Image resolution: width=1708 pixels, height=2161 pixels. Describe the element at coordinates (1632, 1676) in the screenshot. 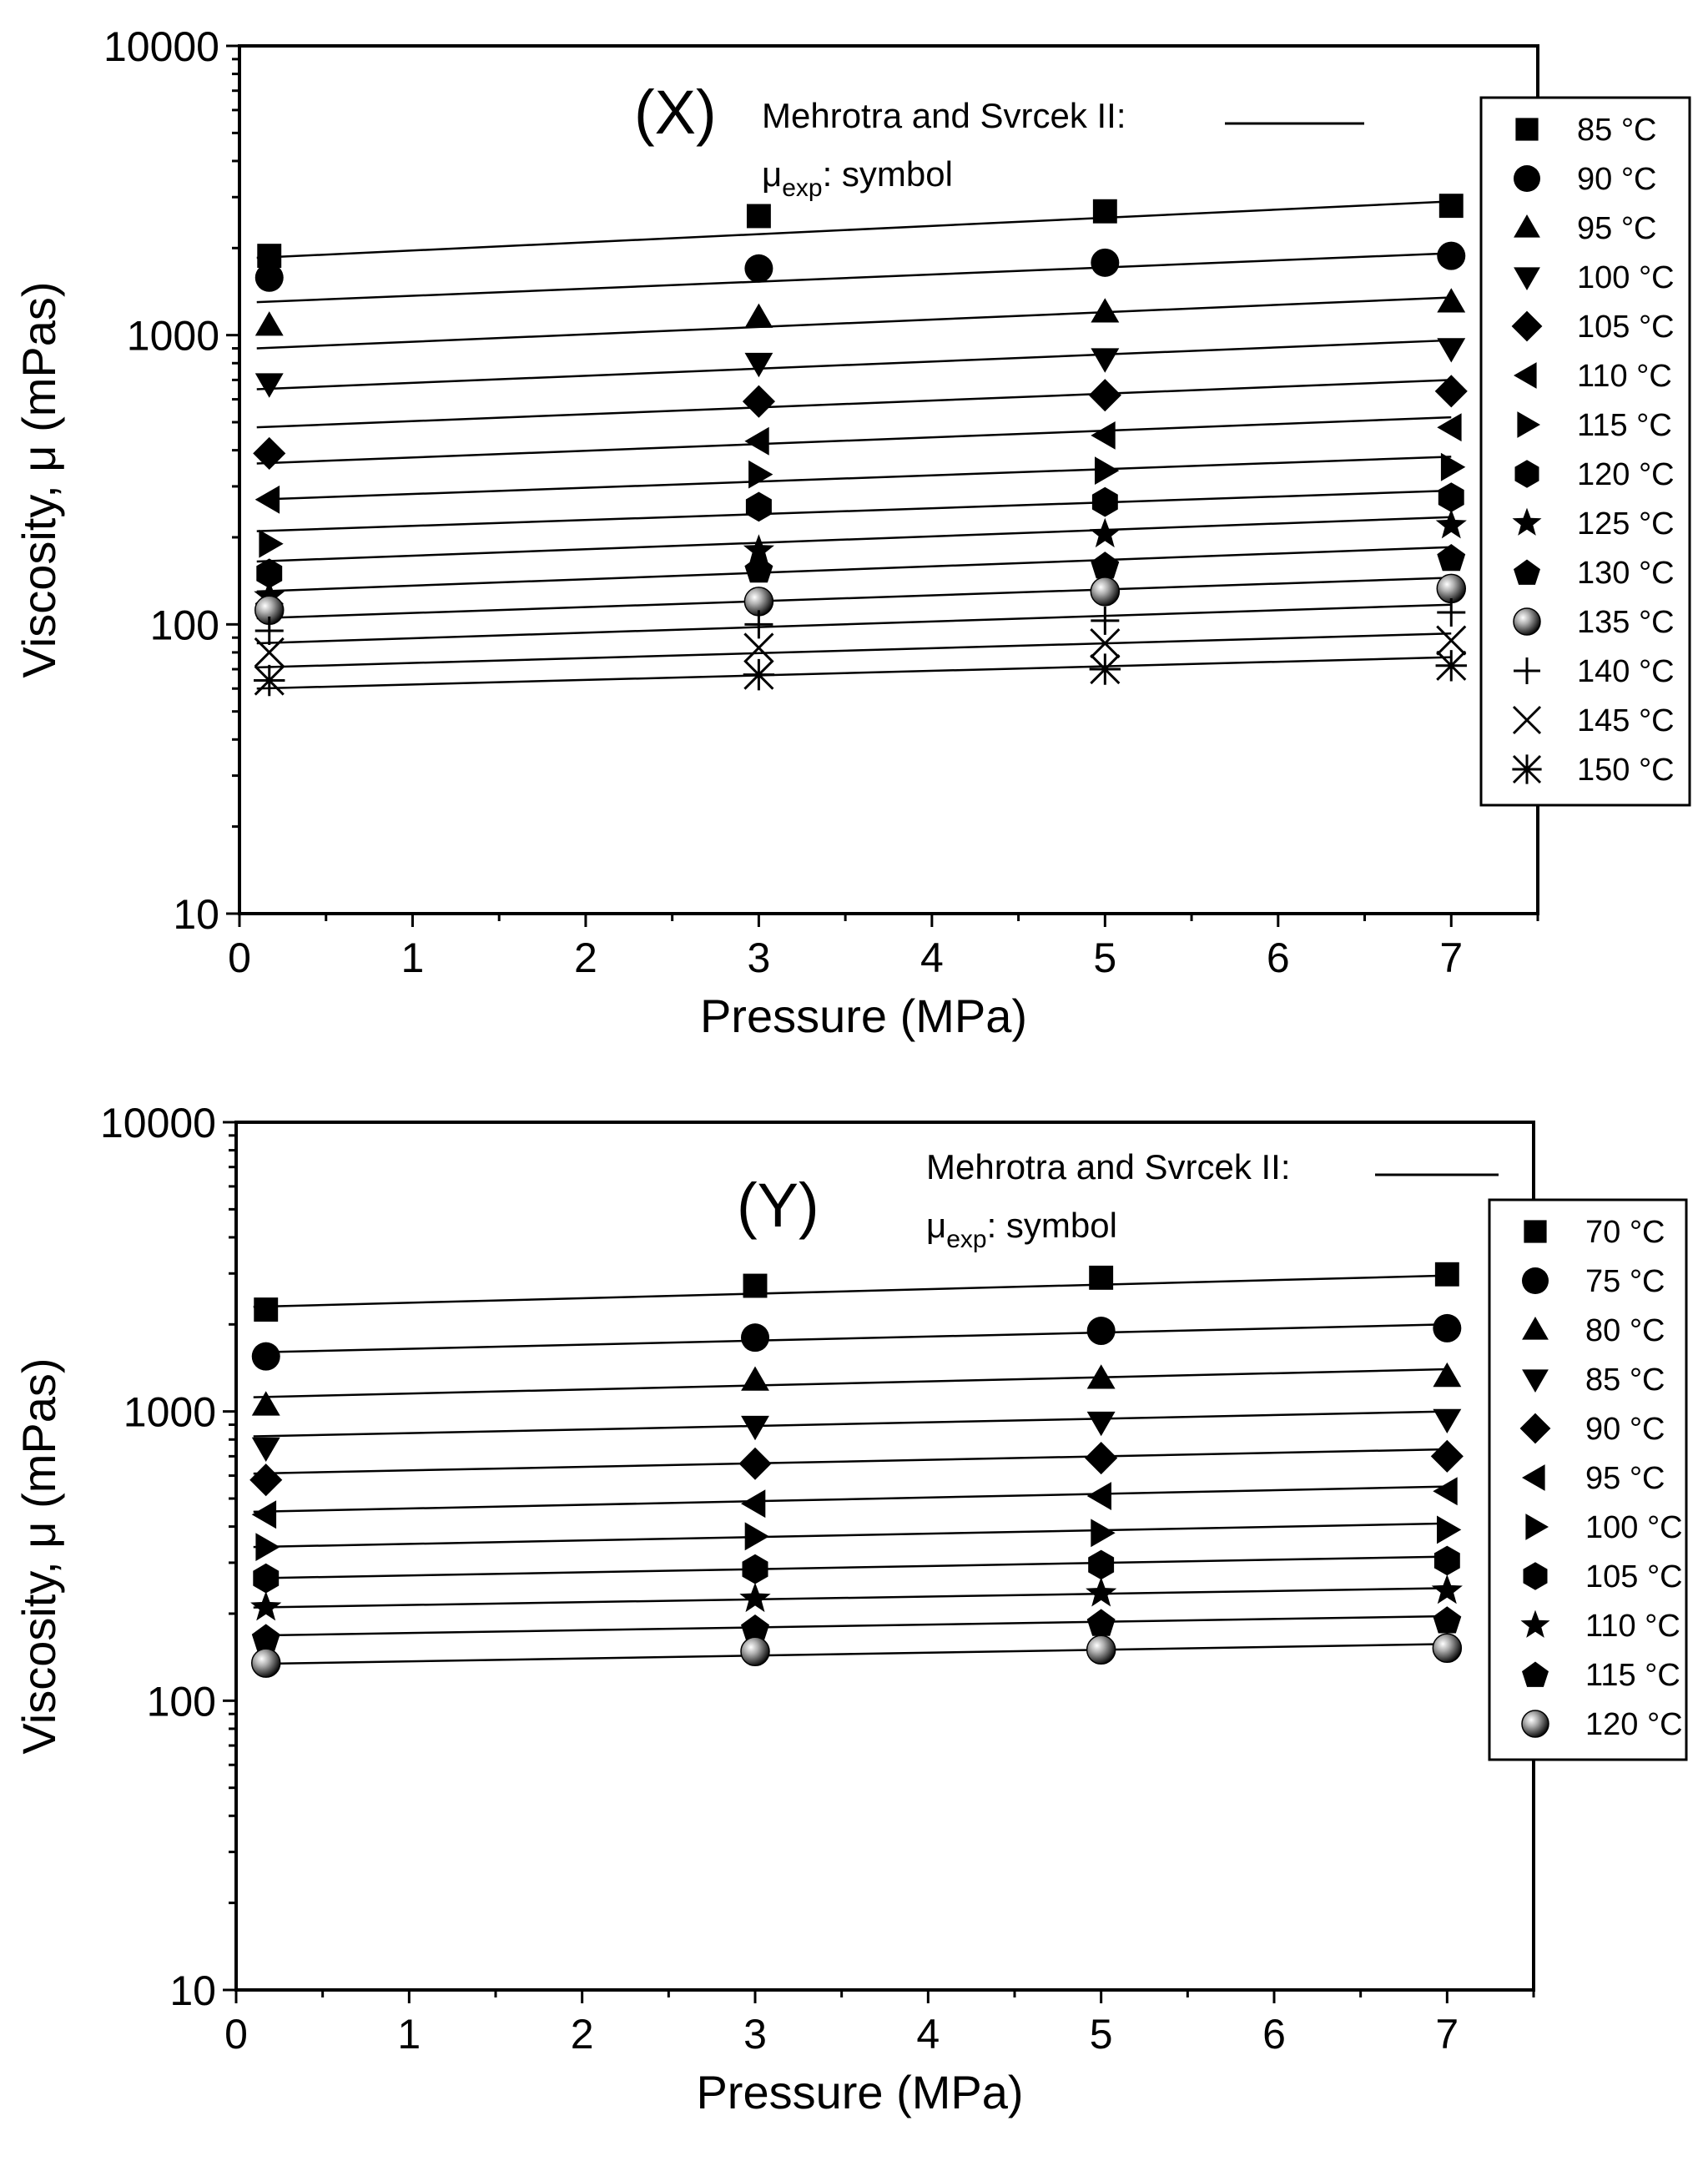

I see `legend-label-115c: 115 °C` at that location.